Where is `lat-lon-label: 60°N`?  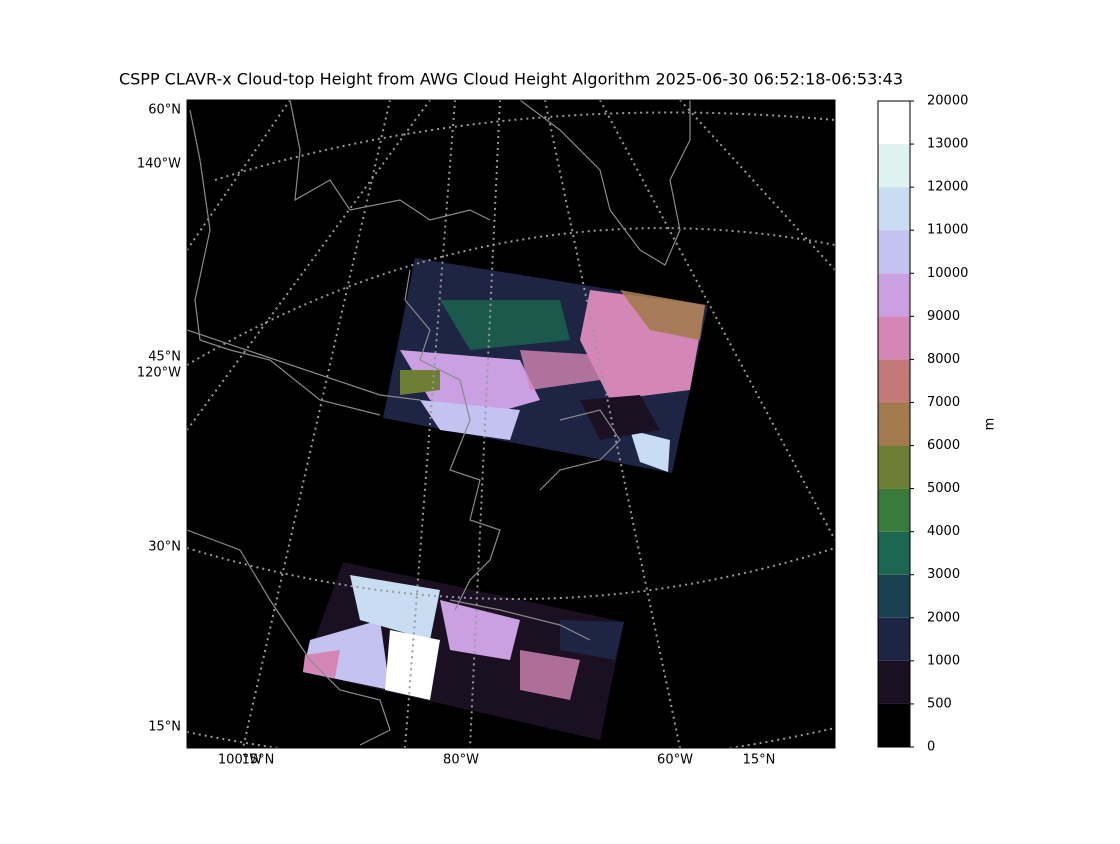 lat-lon-label: 60°N is located at coordinates (164, 110).